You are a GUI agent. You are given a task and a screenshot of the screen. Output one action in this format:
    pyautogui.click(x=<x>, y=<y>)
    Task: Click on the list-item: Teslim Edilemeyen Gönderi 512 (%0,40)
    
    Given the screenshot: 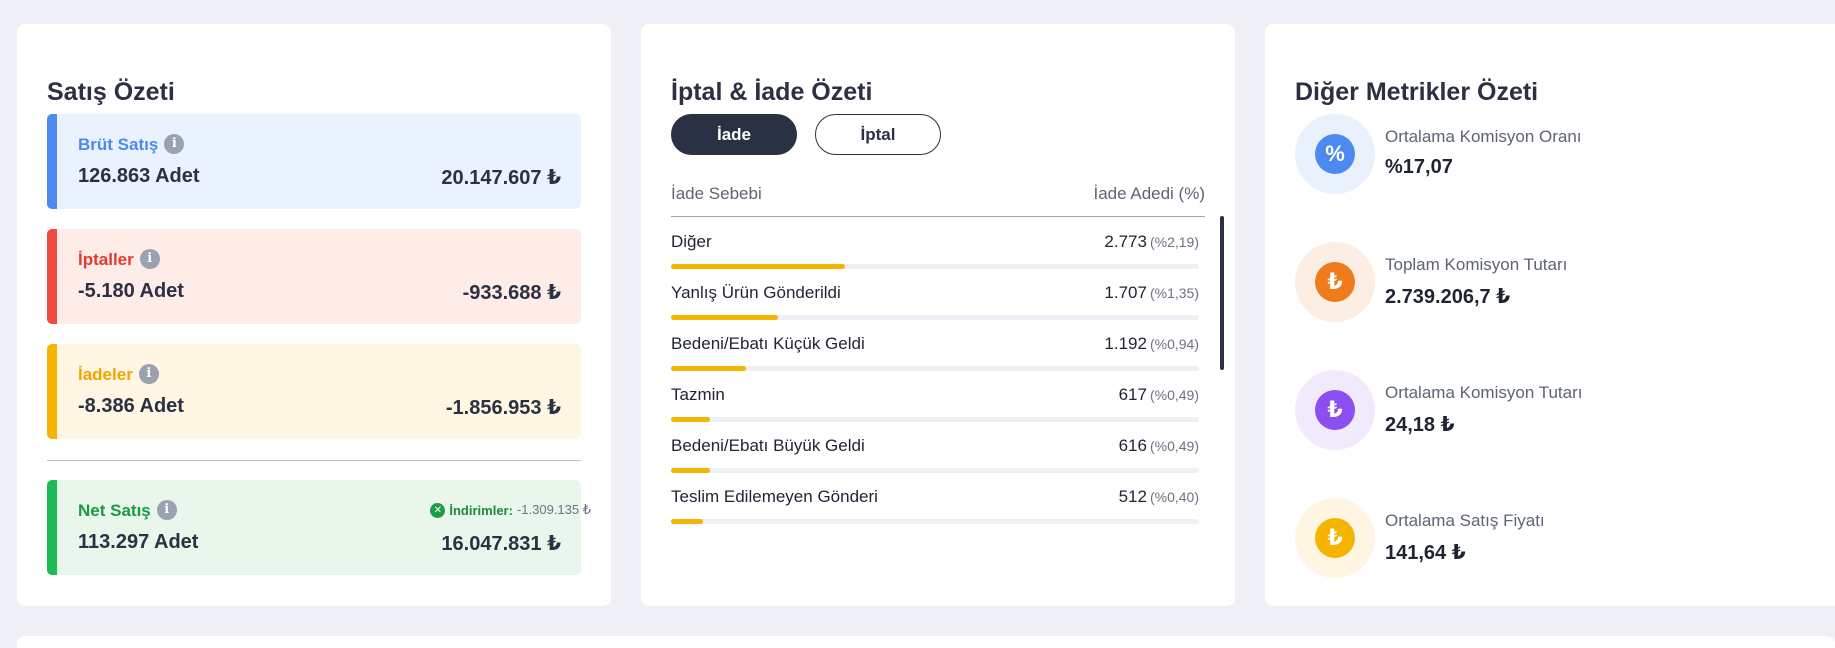 What is the action you would take?
    pyautogui.click(x=935, y=503)
    